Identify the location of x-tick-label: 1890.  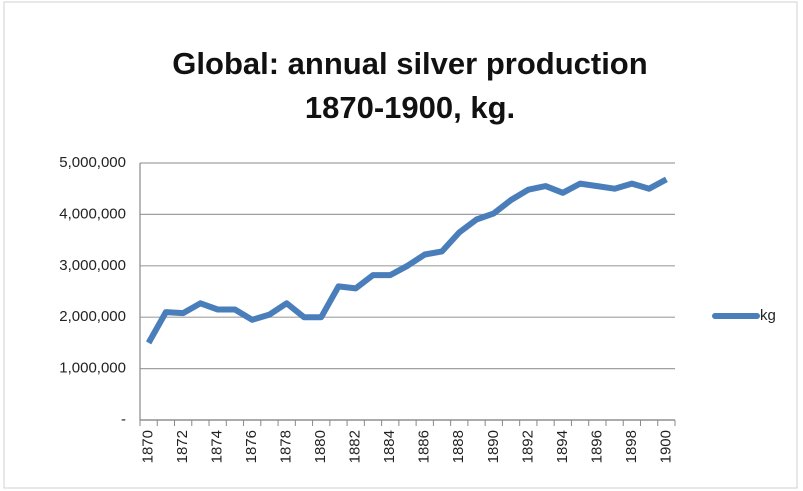
(493, 446).